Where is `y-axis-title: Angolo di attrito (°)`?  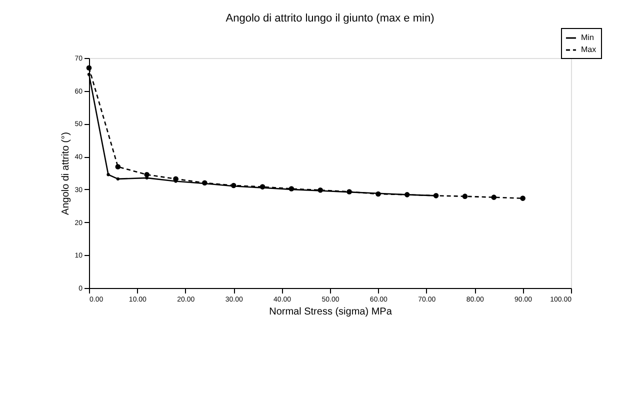
y-axis-title: Angolo di attrito (°) is located at coordinates (66, 173).